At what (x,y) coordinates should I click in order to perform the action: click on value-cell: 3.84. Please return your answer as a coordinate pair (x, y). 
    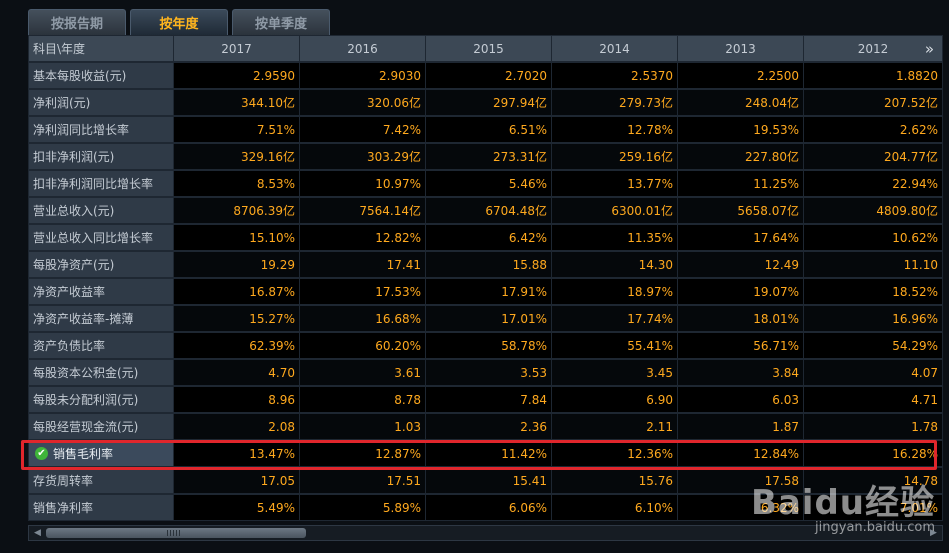
    Looking at the image, I should click on (740, 372).